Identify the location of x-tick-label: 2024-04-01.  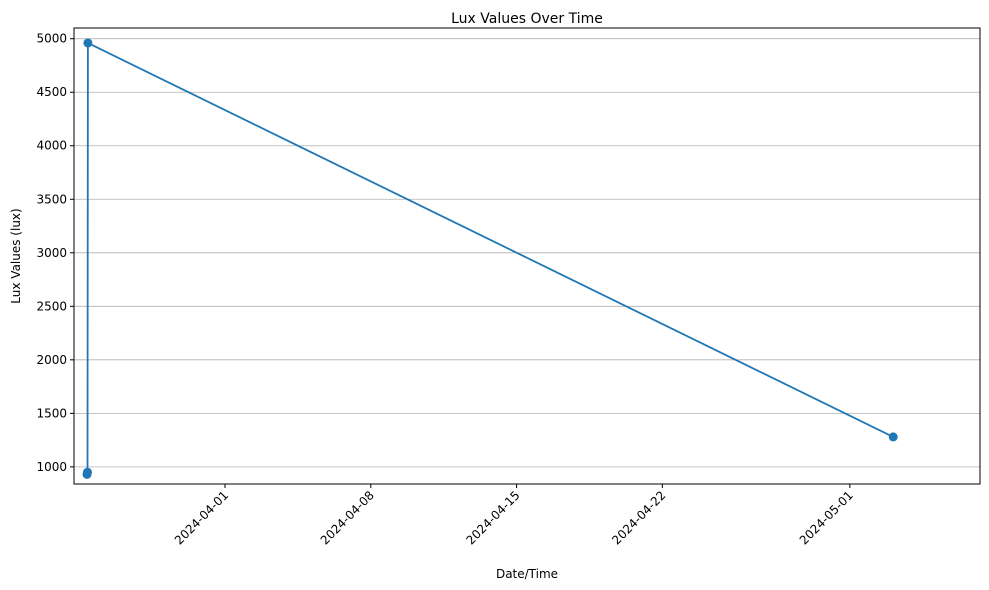
(201, 517).